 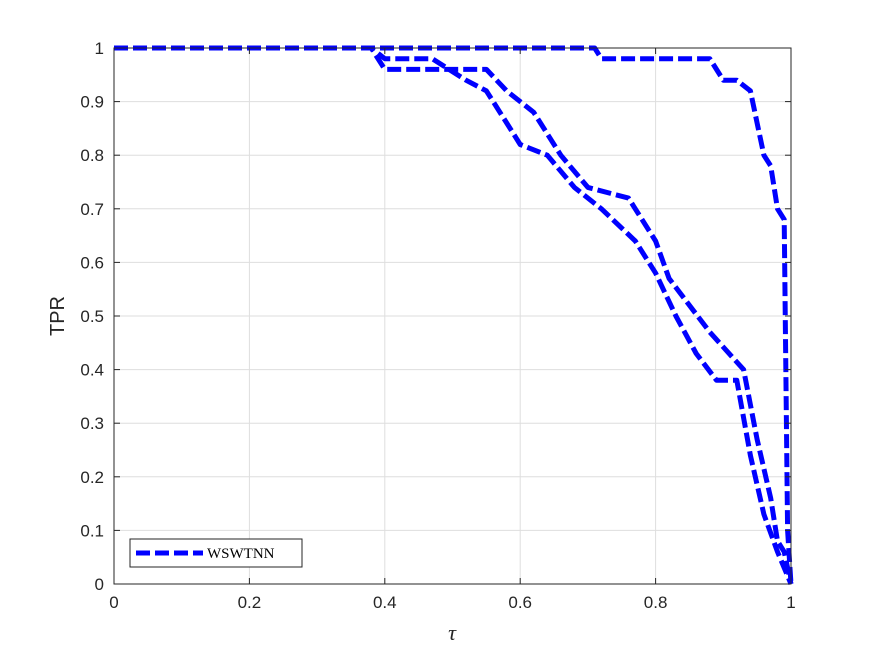 I want to click on y-tick-label: 0.2, so click(x=92, y=477).